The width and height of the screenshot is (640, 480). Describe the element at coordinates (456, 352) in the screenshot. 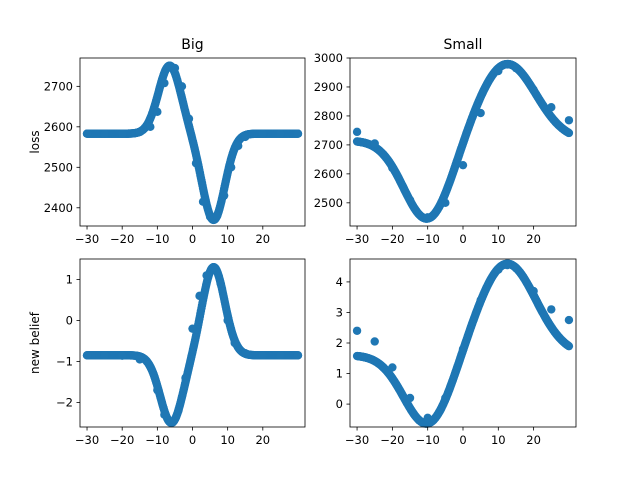

I see `chart-panel: −30 −20 −10 0 10 20 0 1 2 3 4` at that location.